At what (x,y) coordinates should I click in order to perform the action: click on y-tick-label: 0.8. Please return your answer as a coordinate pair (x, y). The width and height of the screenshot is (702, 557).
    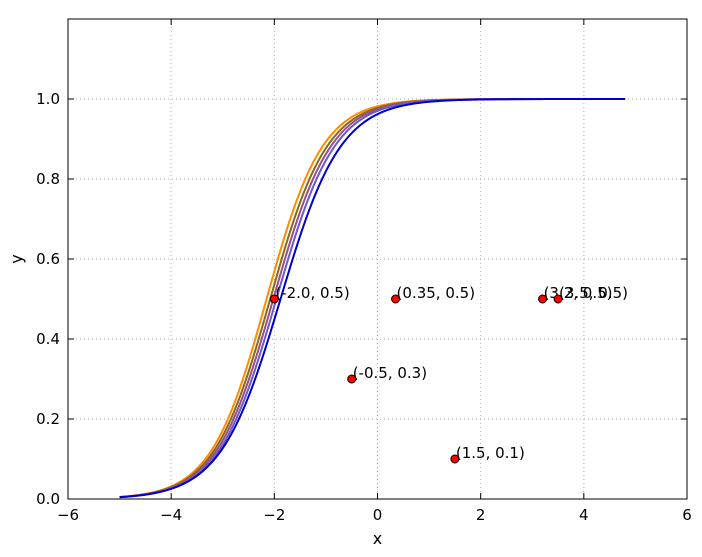
    Looking at the image, I should click on (48, 179).